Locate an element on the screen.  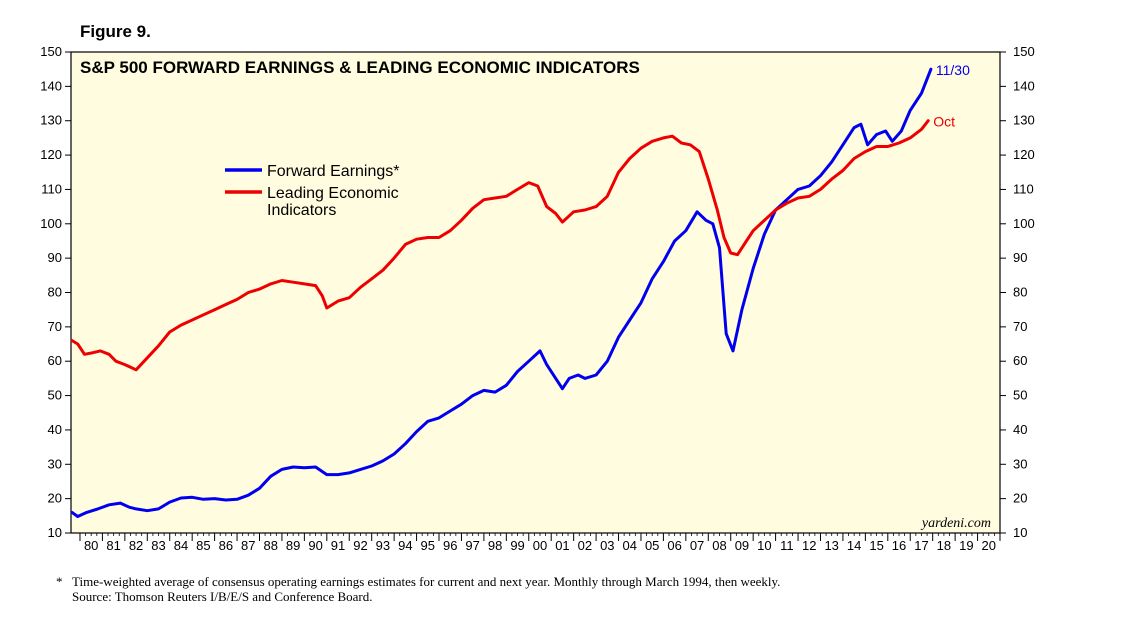
x-tick-label: 97 is located at coordinates (472, 545).